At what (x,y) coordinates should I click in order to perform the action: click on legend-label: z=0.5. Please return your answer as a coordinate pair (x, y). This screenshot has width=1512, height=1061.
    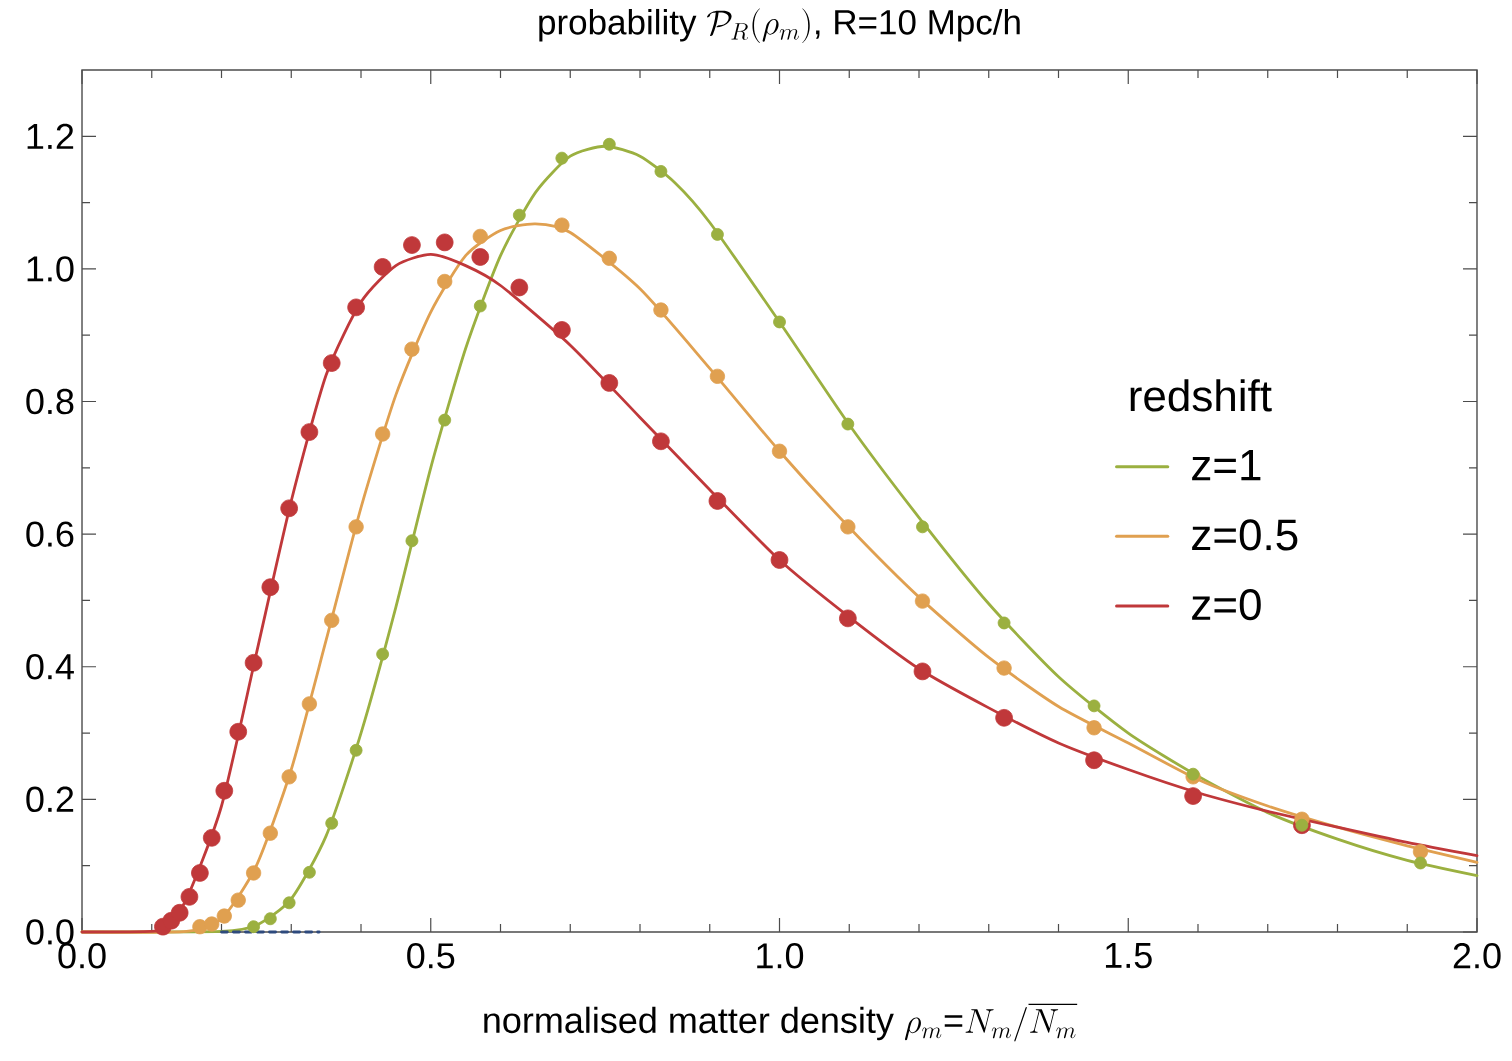
    Looking at the image, I should click on (1245, 535).